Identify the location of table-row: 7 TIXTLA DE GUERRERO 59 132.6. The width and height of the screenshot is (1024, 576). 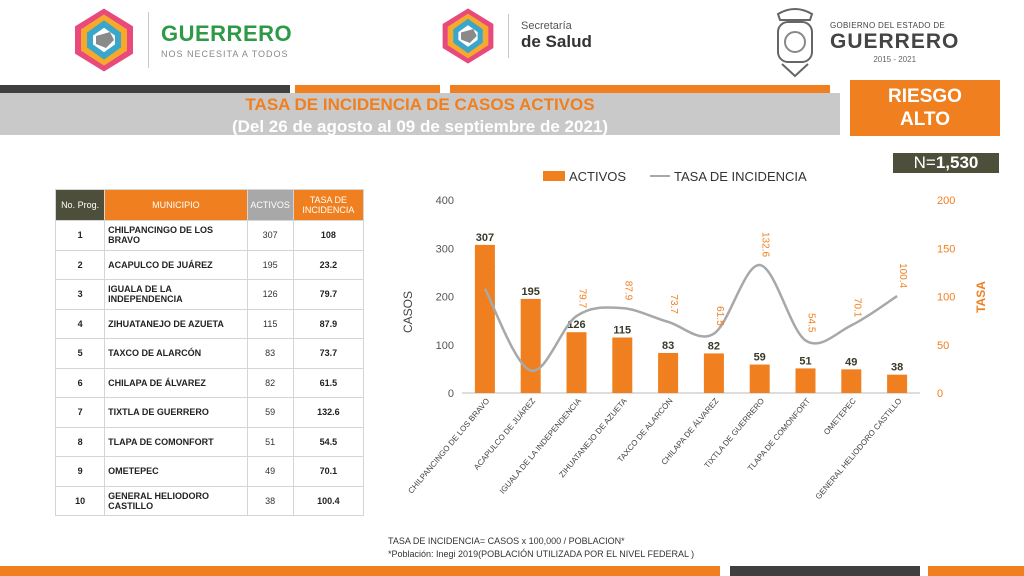
(209, 412).